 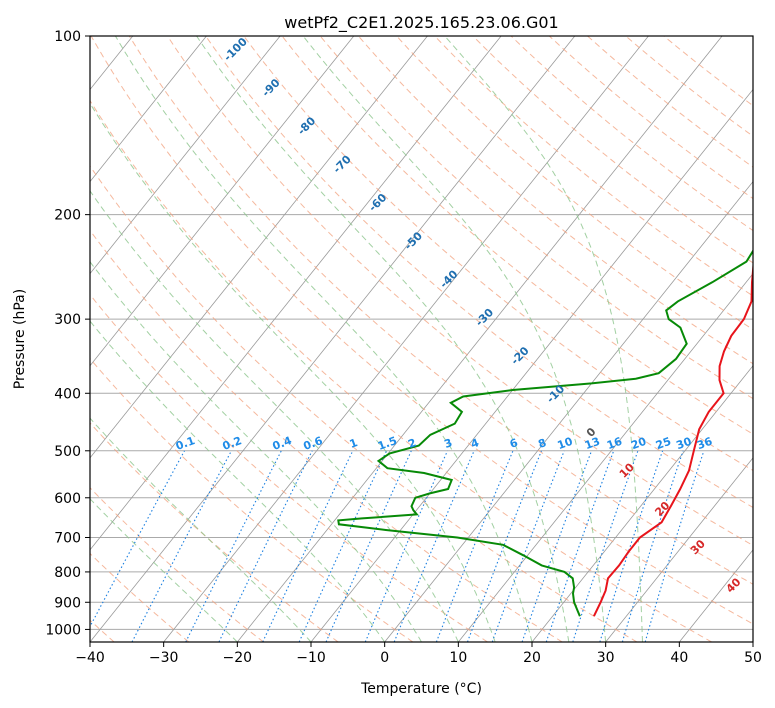 I want to click on mixing-ratio-label: 6, so click(x=514, y=443).